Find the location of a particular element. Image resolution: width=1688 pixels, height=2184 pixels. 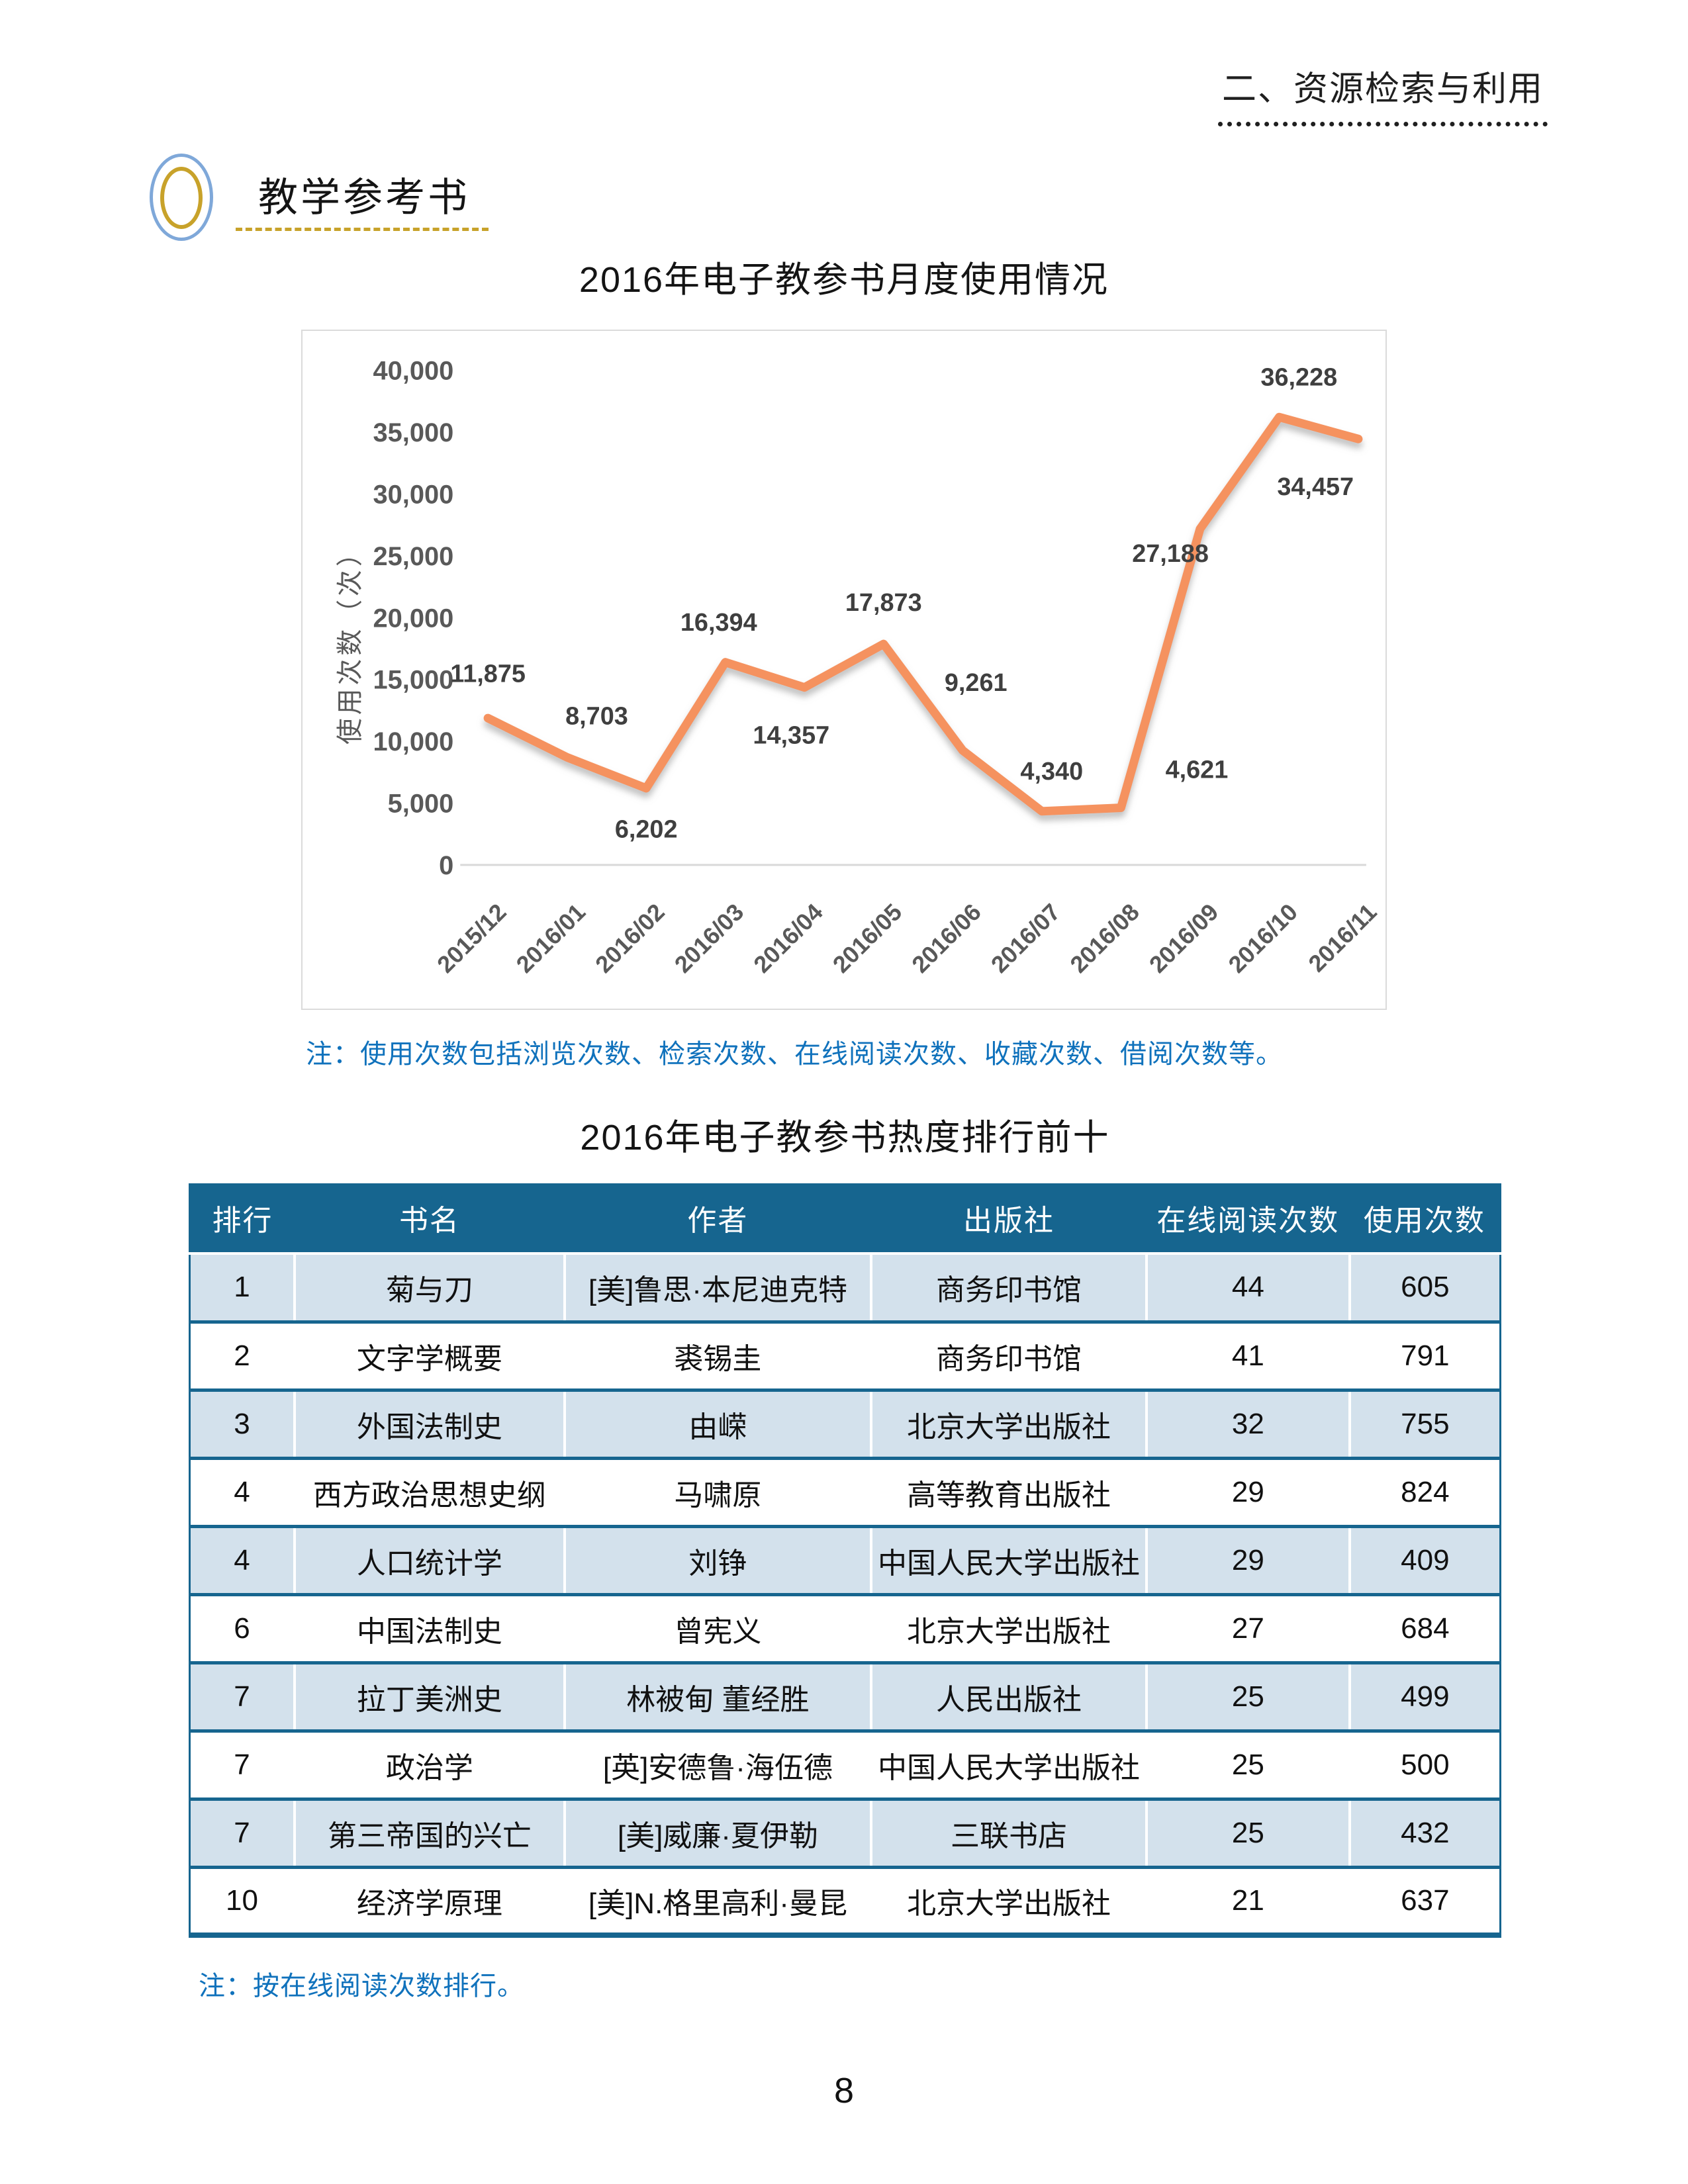

table-cell: 25 is located at coordinates (1247, 1832).